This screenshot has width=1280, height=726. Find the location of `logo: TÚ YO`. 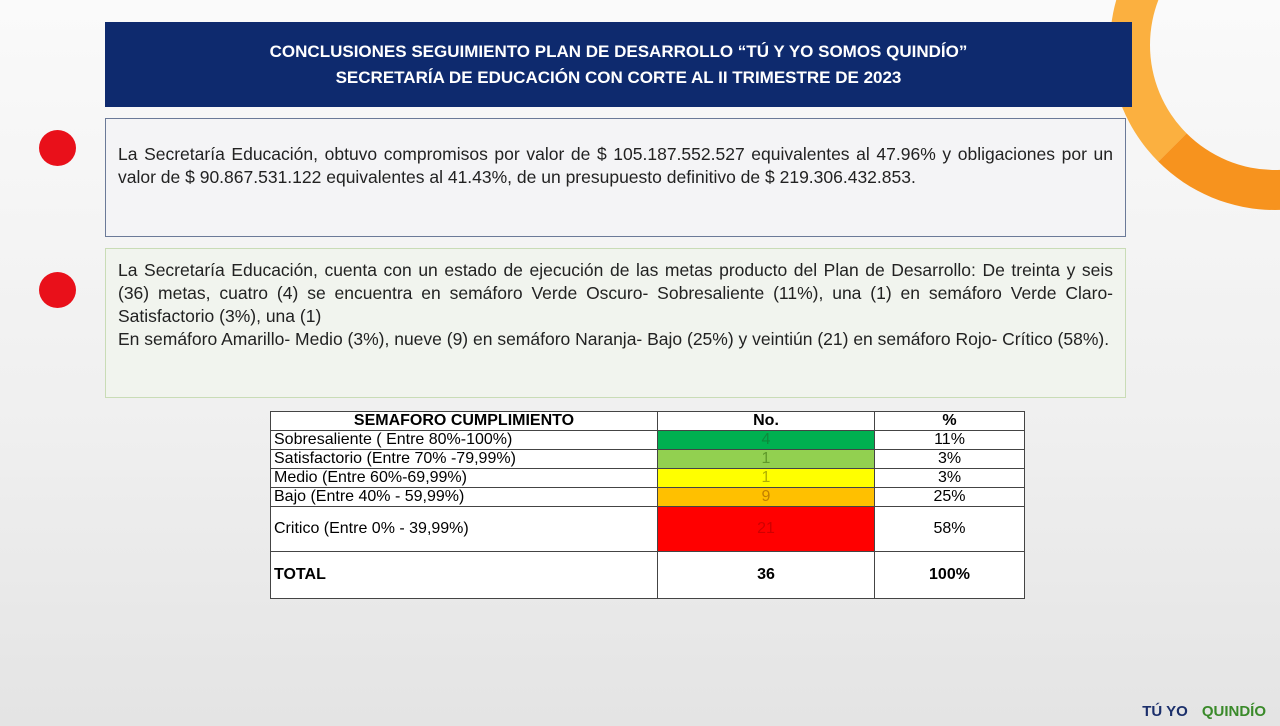

logo: TÚ YO is located at coordinates (1165, 711).